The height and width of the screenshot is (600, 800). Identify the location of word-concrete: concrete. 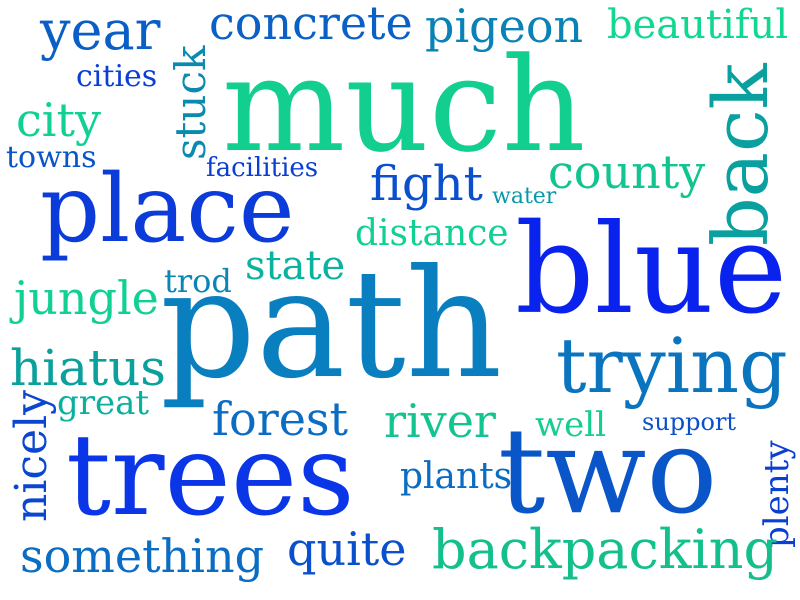
(311, 25).